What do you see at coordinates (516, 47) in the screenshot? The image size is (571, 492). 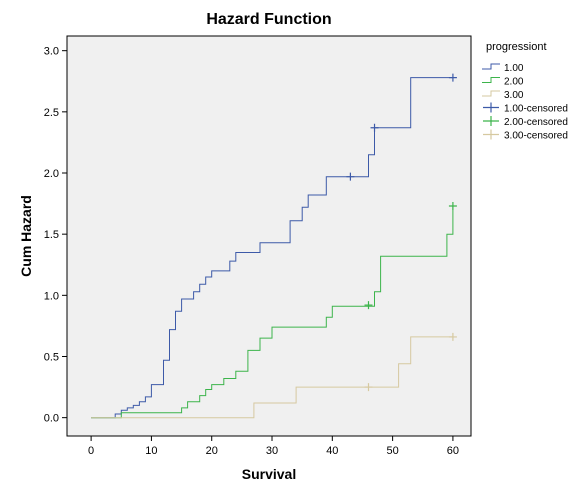 I see `legend-title: progressiont` at bounding box center [516, 47].